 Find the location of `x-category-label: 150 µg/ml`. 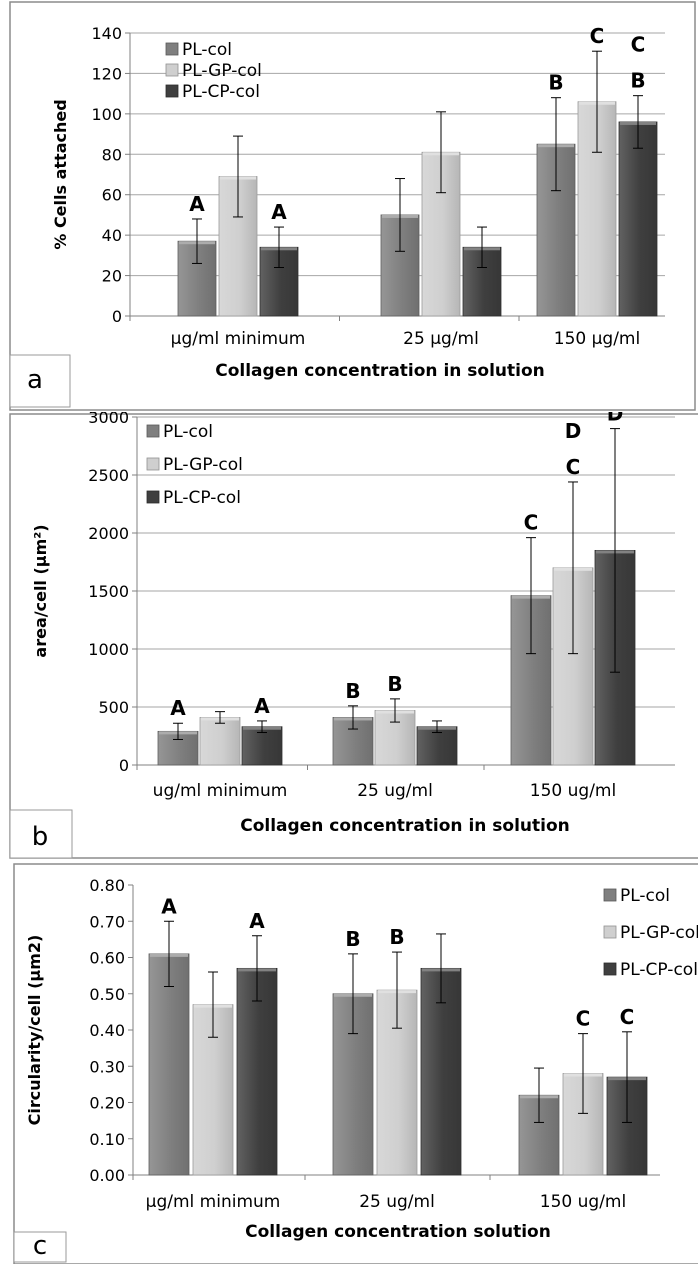

x-category-label: 150 µg/ml is located at coordinates (597, 339).